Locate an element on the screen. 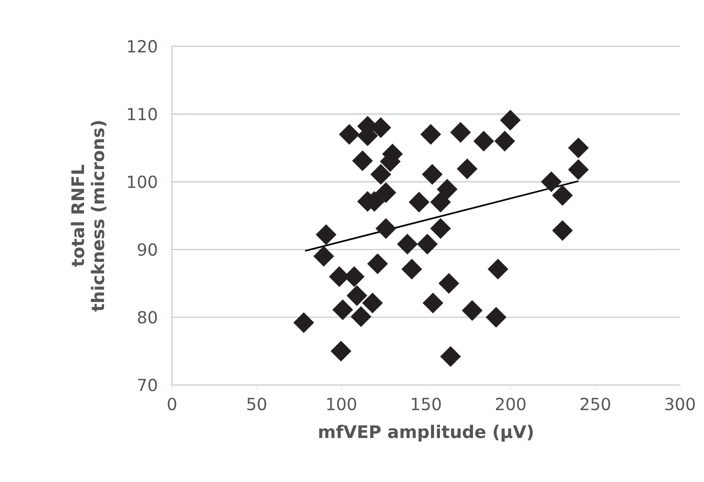 This screenshot has width=704, height=482. y-tick-label: 100 is located at coordinates (142, 181).